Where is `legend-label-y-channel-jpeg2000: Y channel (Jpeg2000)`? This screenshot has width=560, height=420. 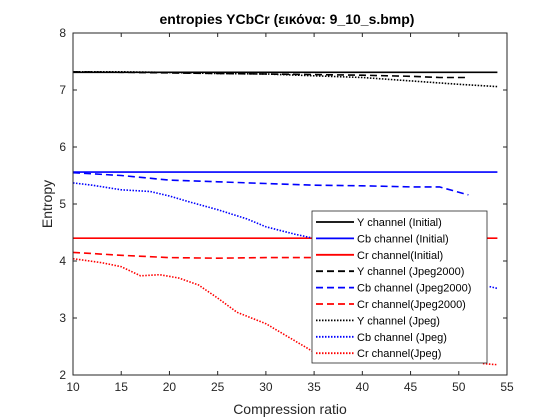 legend-label-y-channel-jpeg2000: Y channel (Jpeg2000) is located at coordinates (410, 272).